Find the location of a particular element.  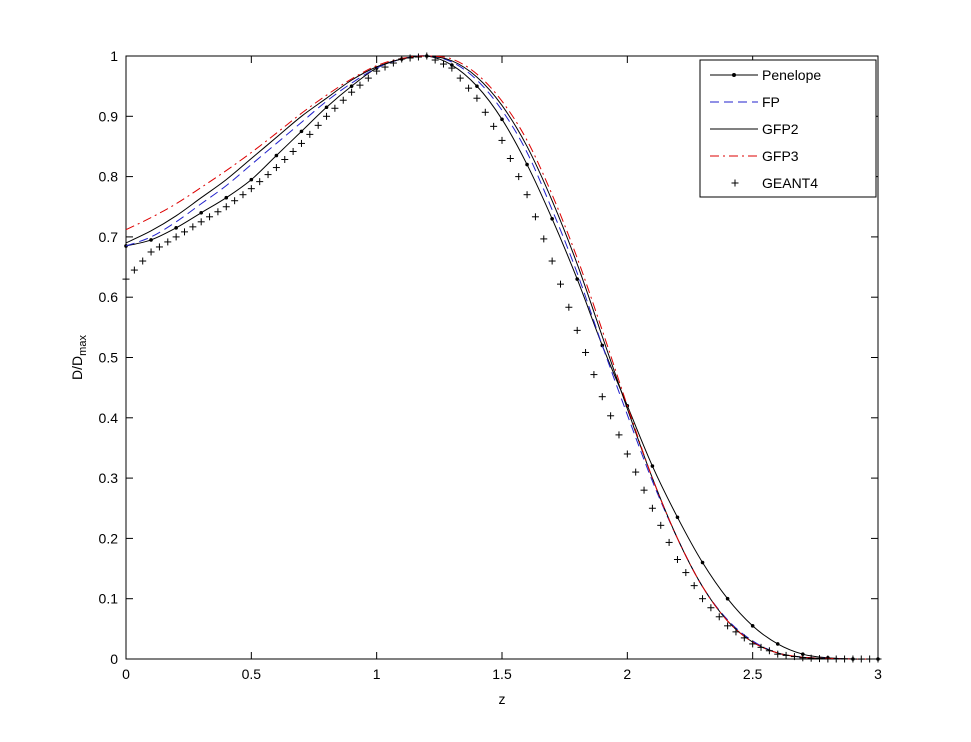

y-tick-label: 0.2 is located at coordinates (109, 538).